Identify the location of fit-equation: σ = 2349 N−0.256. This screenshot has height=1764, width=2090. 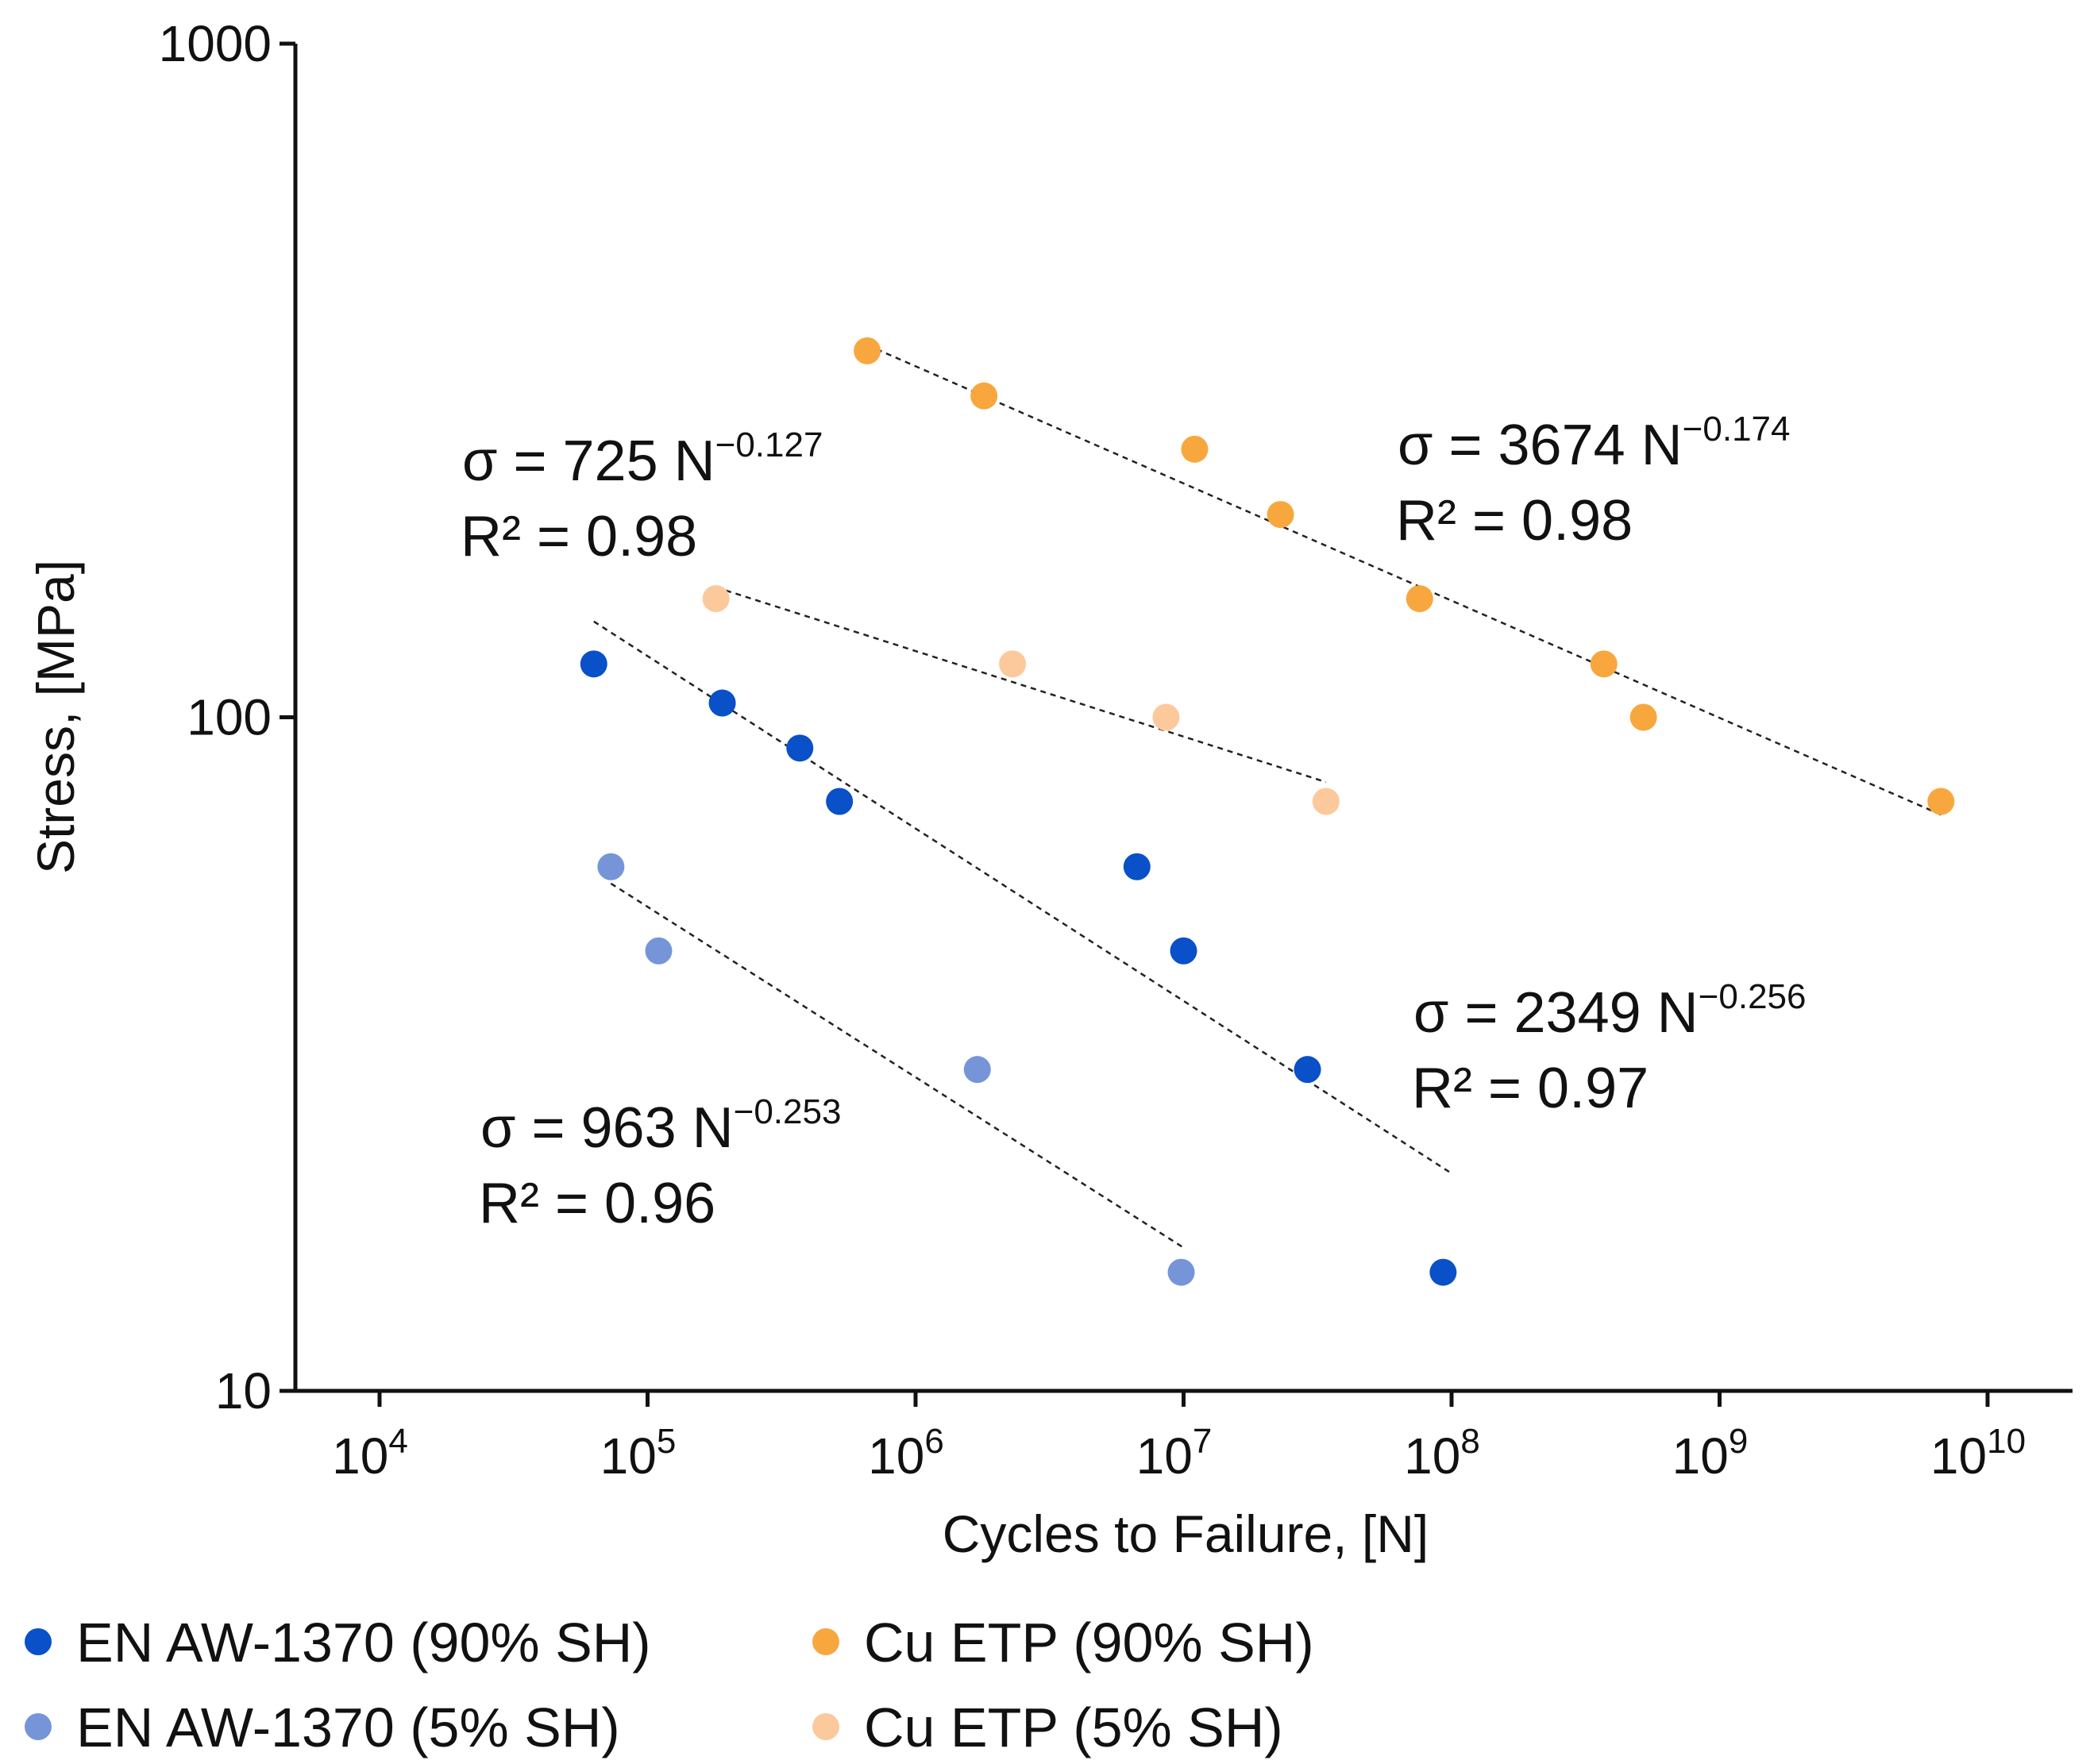
(1609, 1011).